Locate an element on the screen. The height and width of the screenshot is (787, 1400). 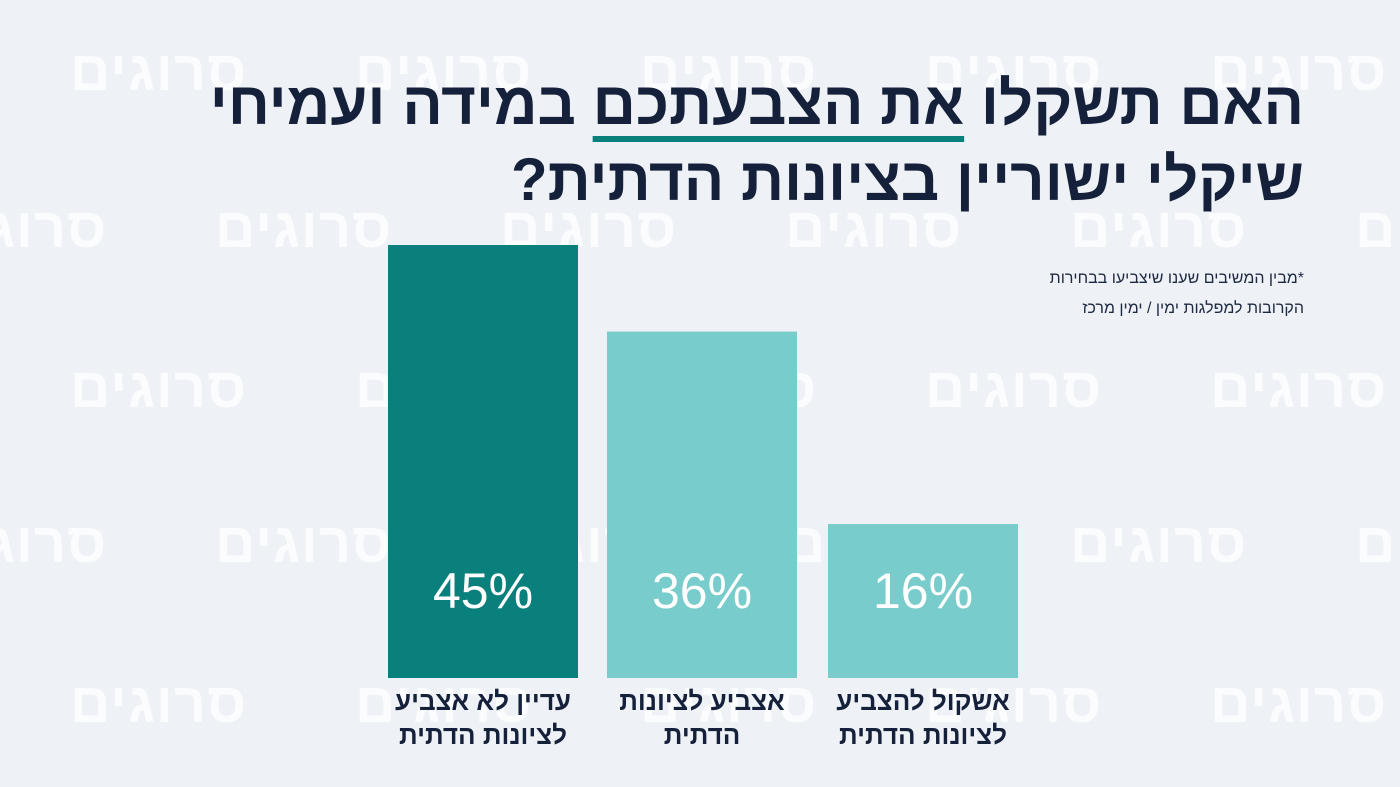
category-label-1: עדיין לא אצביע לציונות הדתית is located at coordinates (483, 718).